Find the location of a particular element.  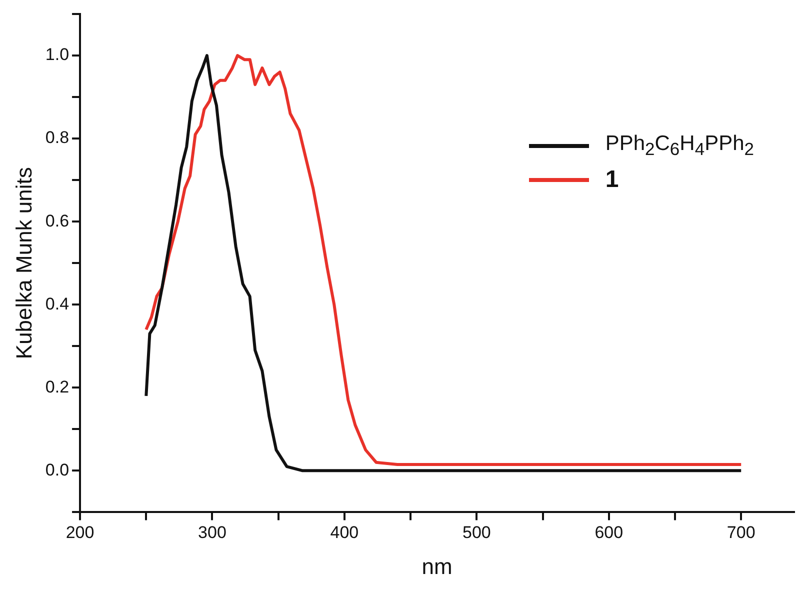

x-tick-label: 500 is located at coordinates (476, 532).